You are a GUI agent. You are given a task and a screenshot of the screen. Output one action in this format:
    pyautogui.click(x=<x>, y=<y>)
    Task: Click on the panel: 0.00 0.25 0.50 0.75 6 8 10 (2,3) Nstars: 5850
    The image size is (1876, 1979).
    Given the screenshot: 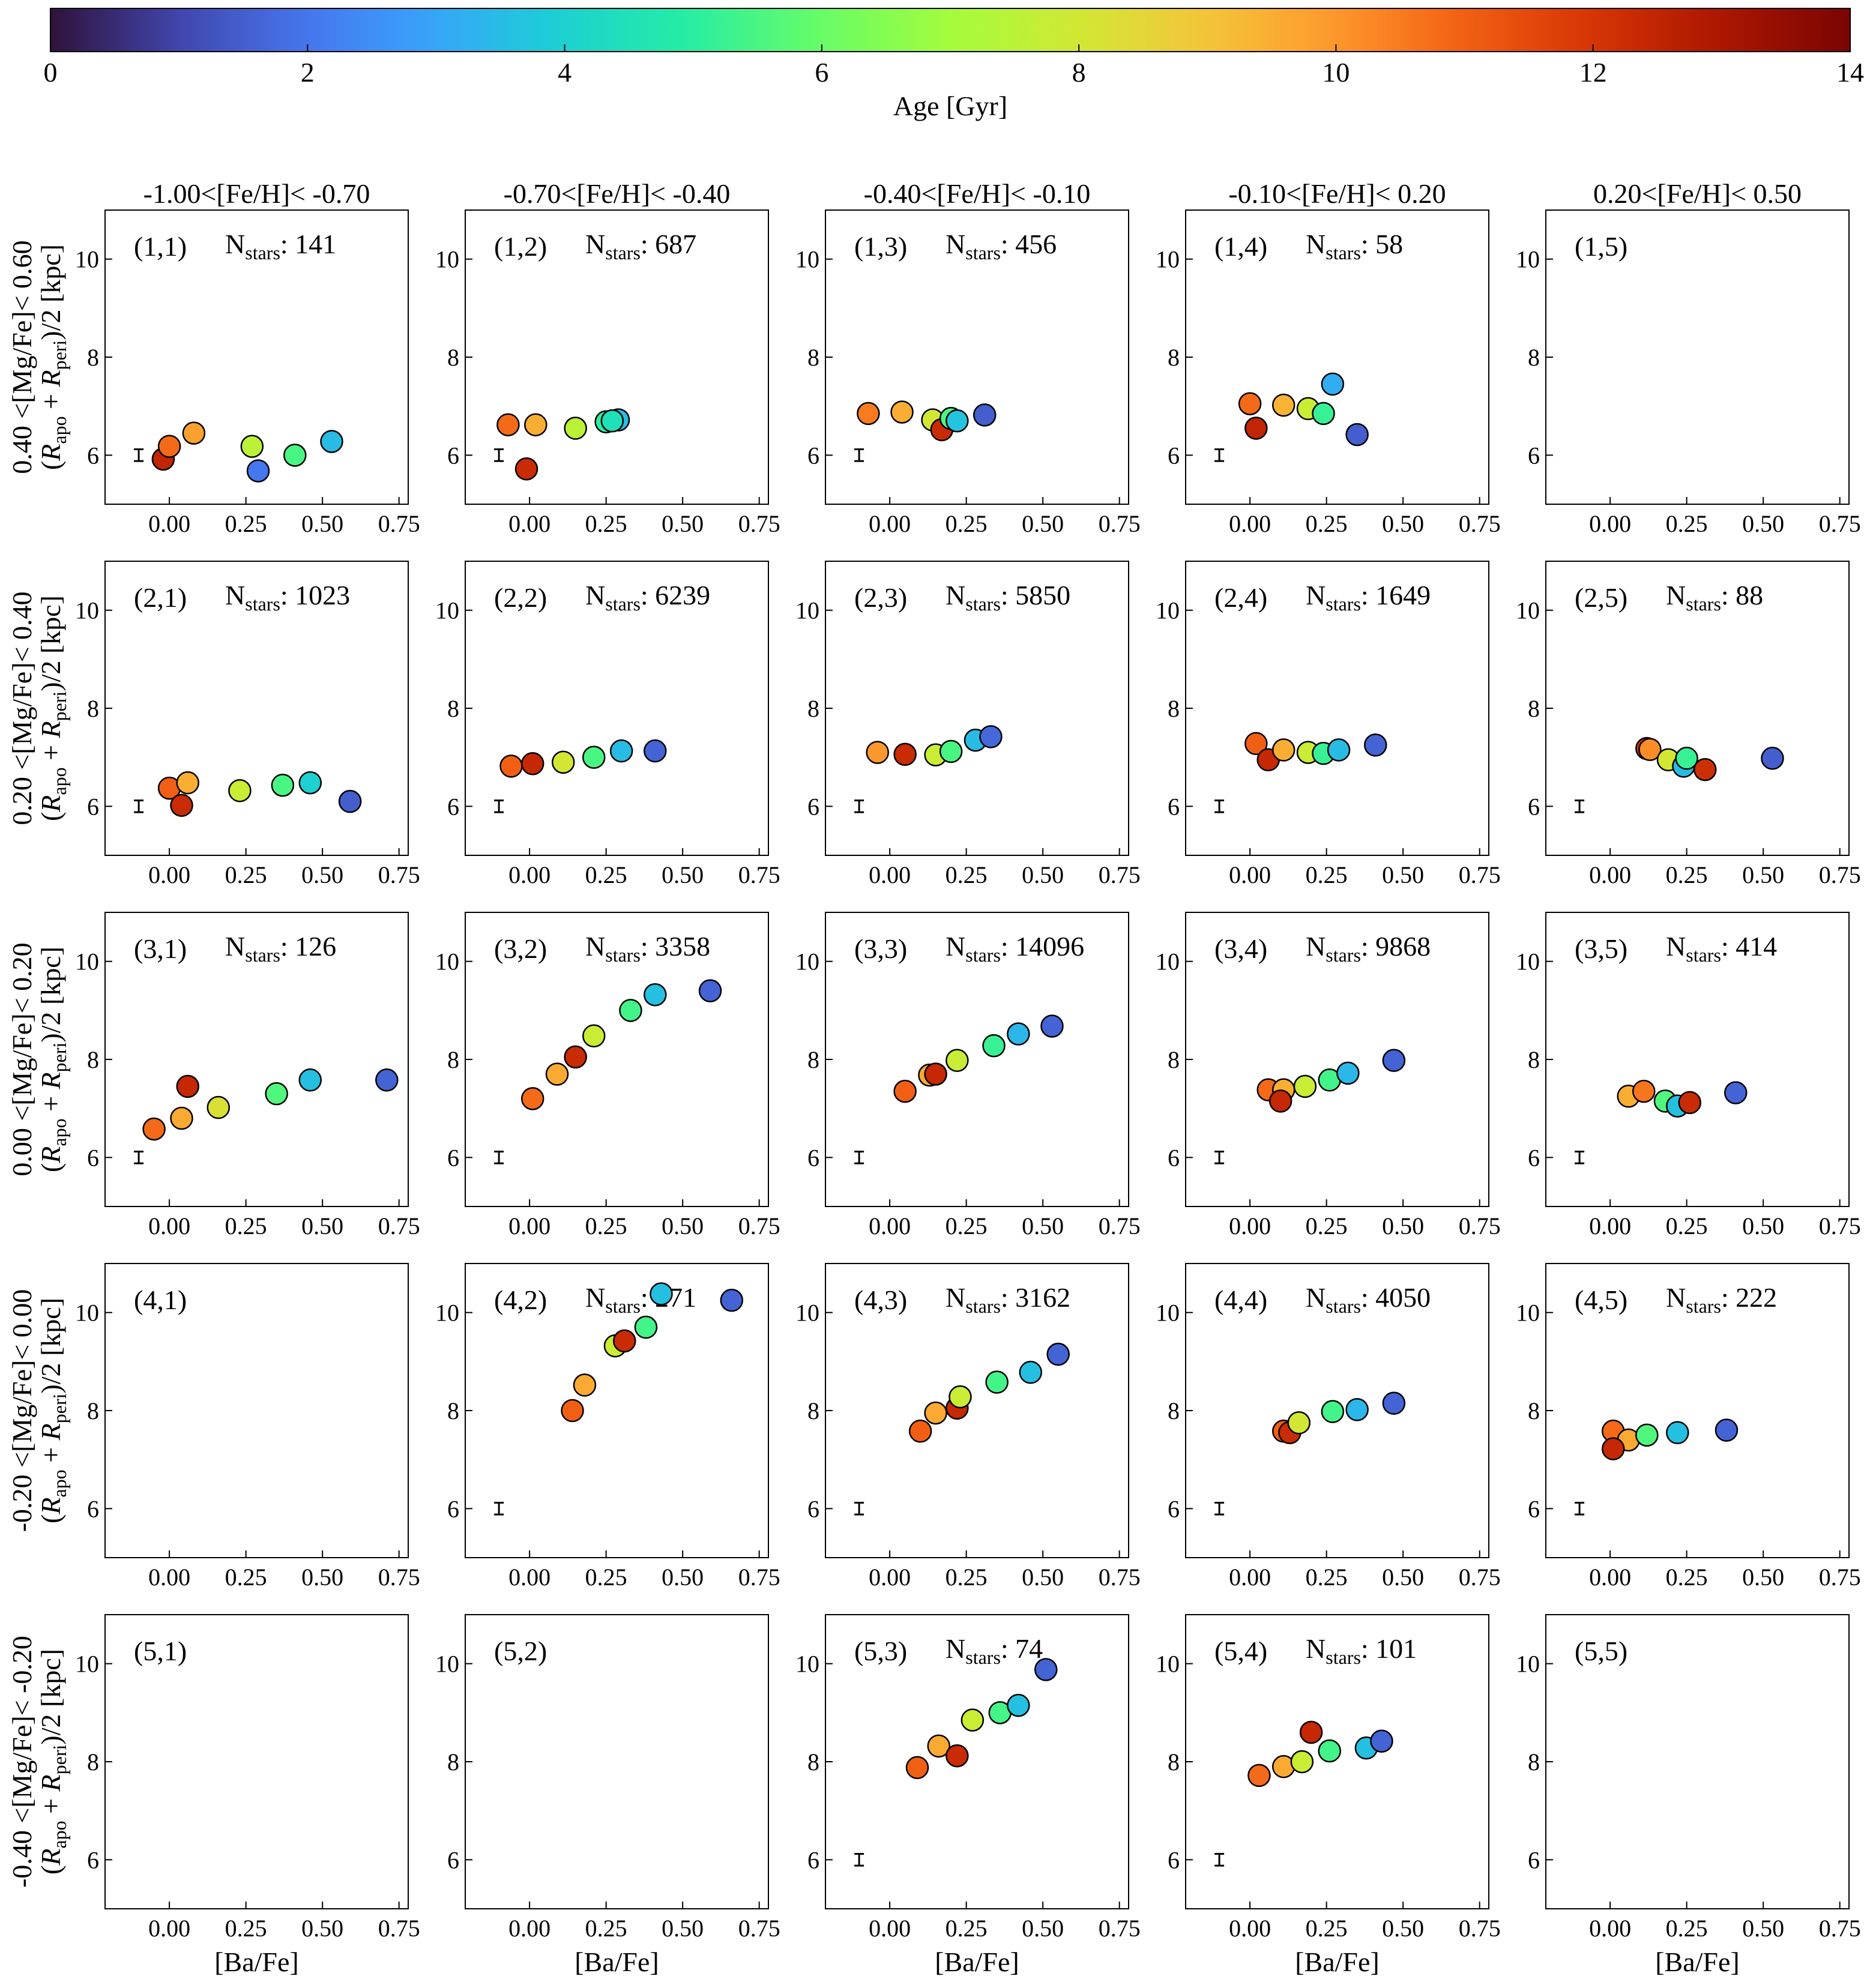 What is the action you would take?
    pyautogui.click(x=968, y=725)
    